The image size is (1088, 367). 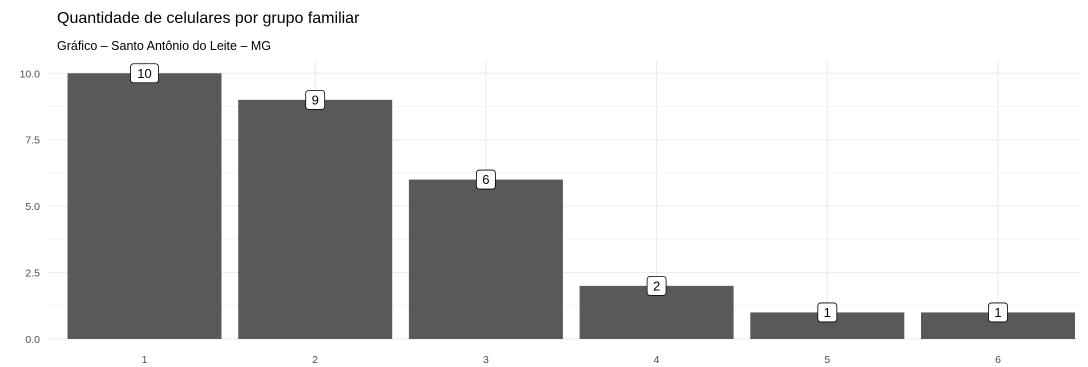 What do you see at coordinates (145, 360) in the screenshot?
I see `x-tick-label: 1` at bounding box center [145, 360].